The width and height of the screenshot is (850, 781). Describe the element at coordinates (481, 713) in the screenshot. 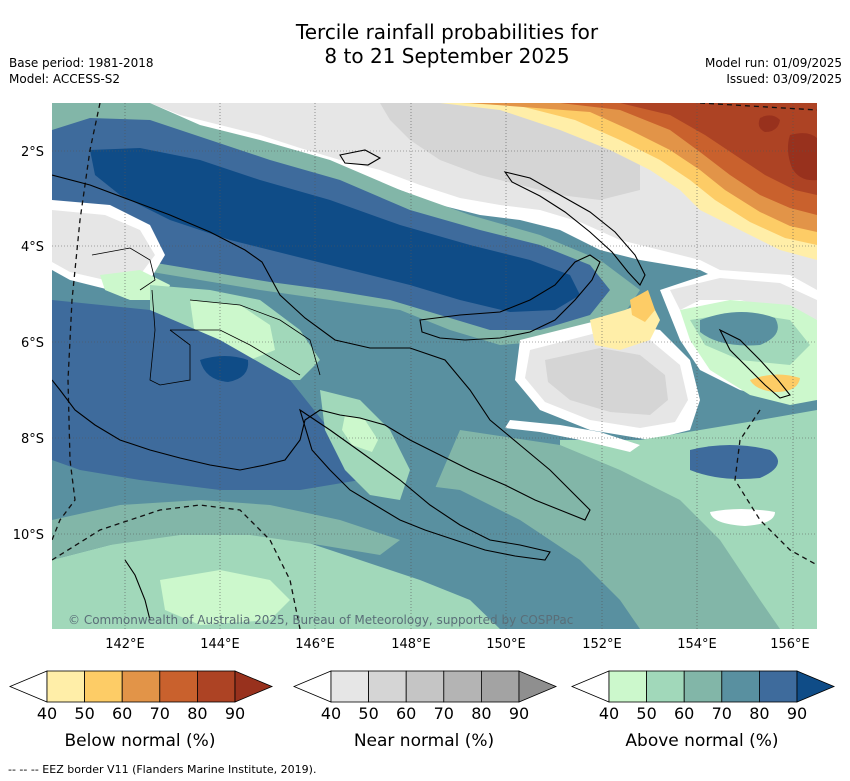

I see `colorbar-near-tick: 80` at that location.